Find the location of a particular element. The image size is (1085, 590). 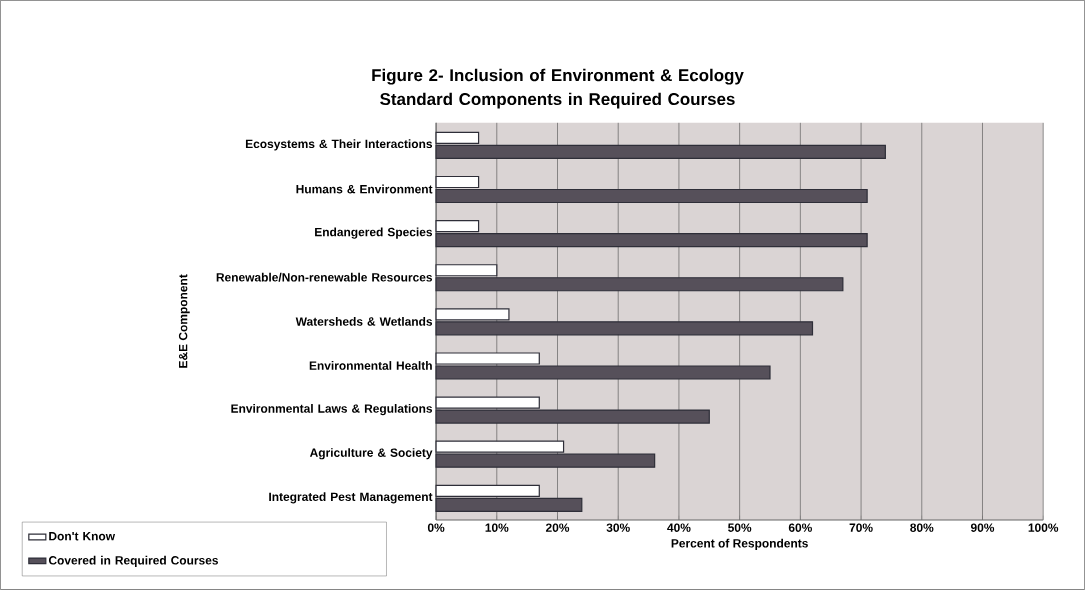

y-tick-label: Renewable/Non-renewable Resources is located at coordinates (324, 277).